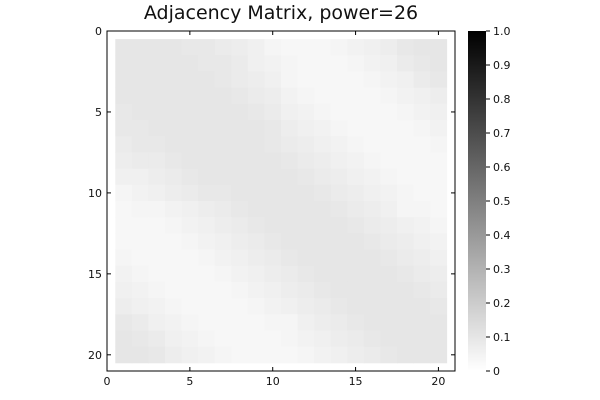 This screenshot has height=400, width=600. What do you see at coordinates (281, 13) in the screenshot?
I see `chart-title: Adjacency Matrix, power=26` at bounding box center [281, 13].